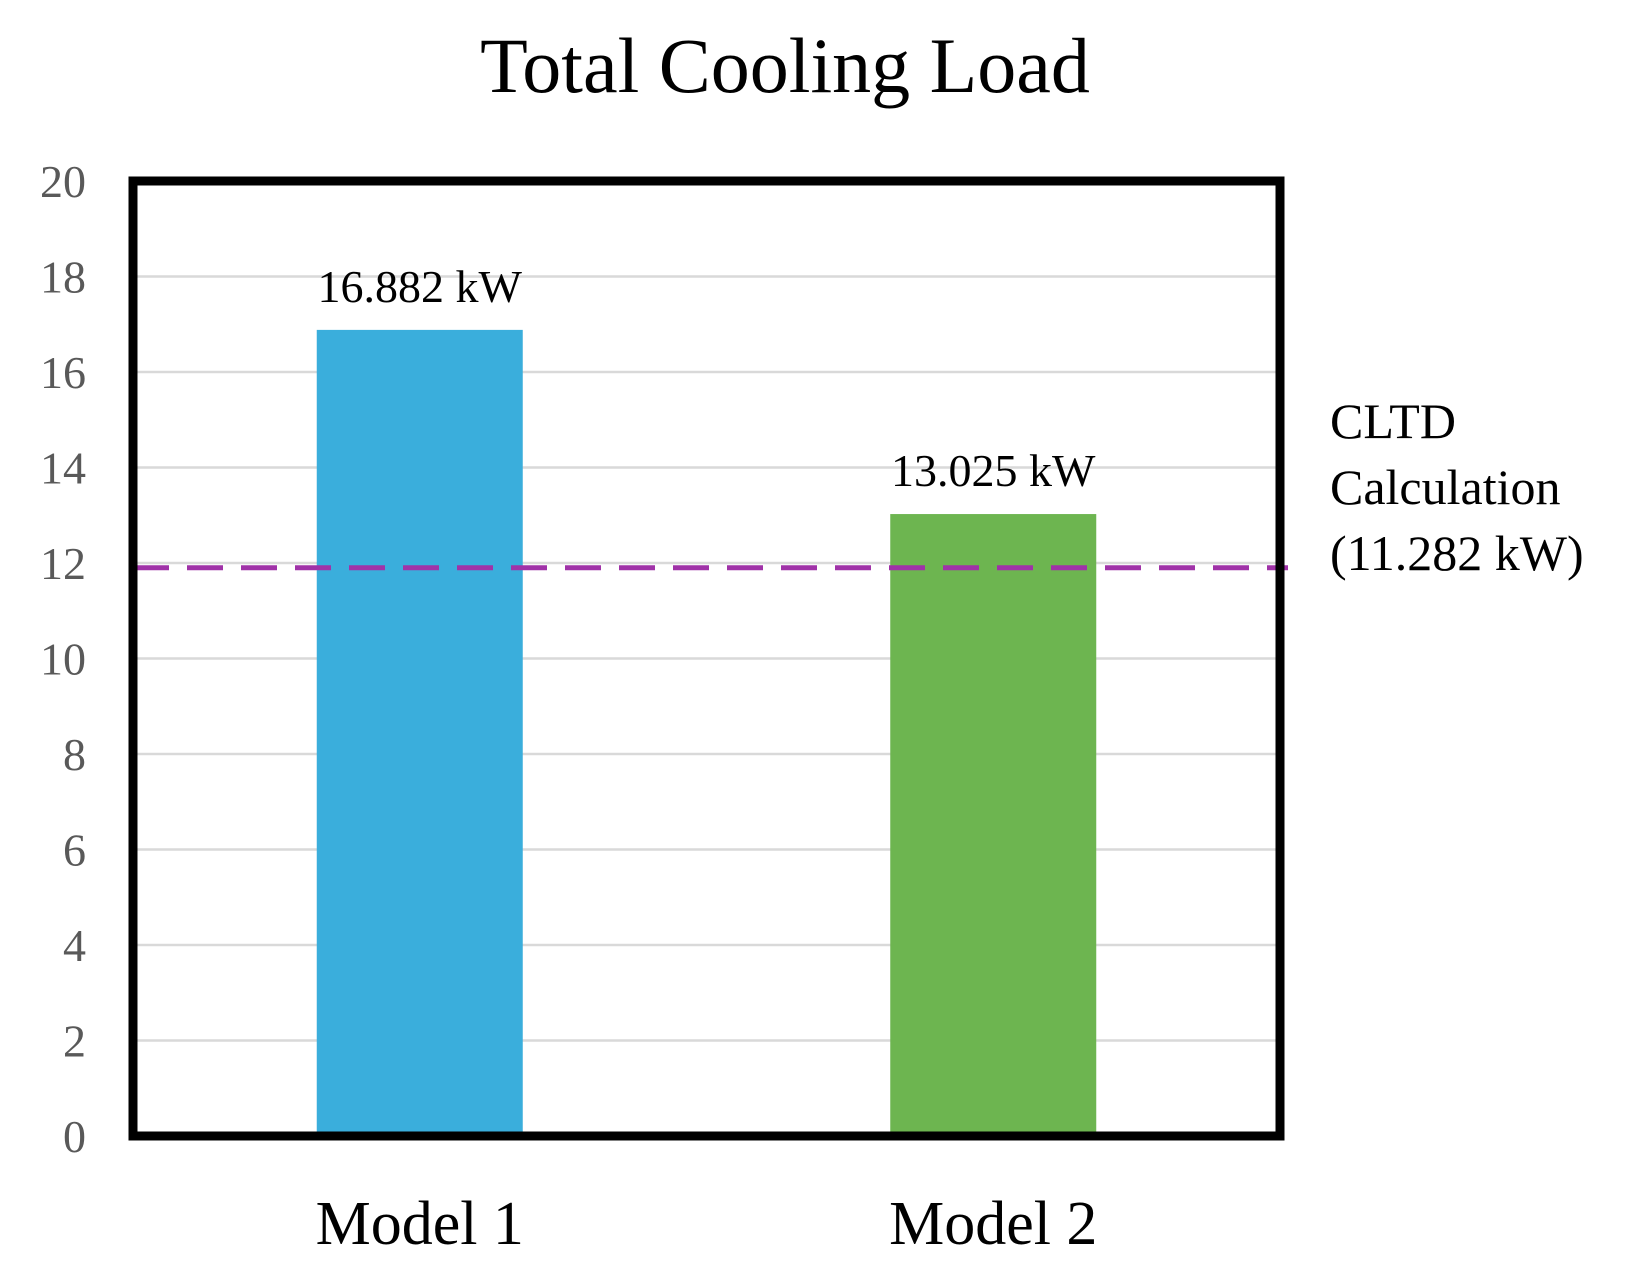 This screenshot has height=1274, width=1635. Describe the element at coordinates (63, 468) in the screenshot. I see `y-tick-label: 14` at that location.